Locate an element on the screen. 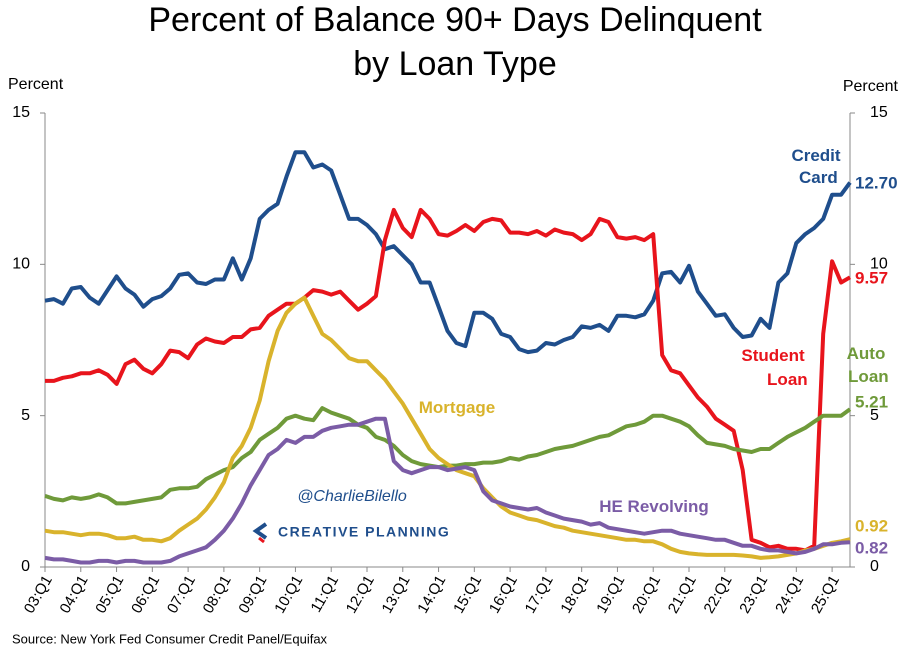  y2-tick-label: 10 is located at coordinates (879, 264).